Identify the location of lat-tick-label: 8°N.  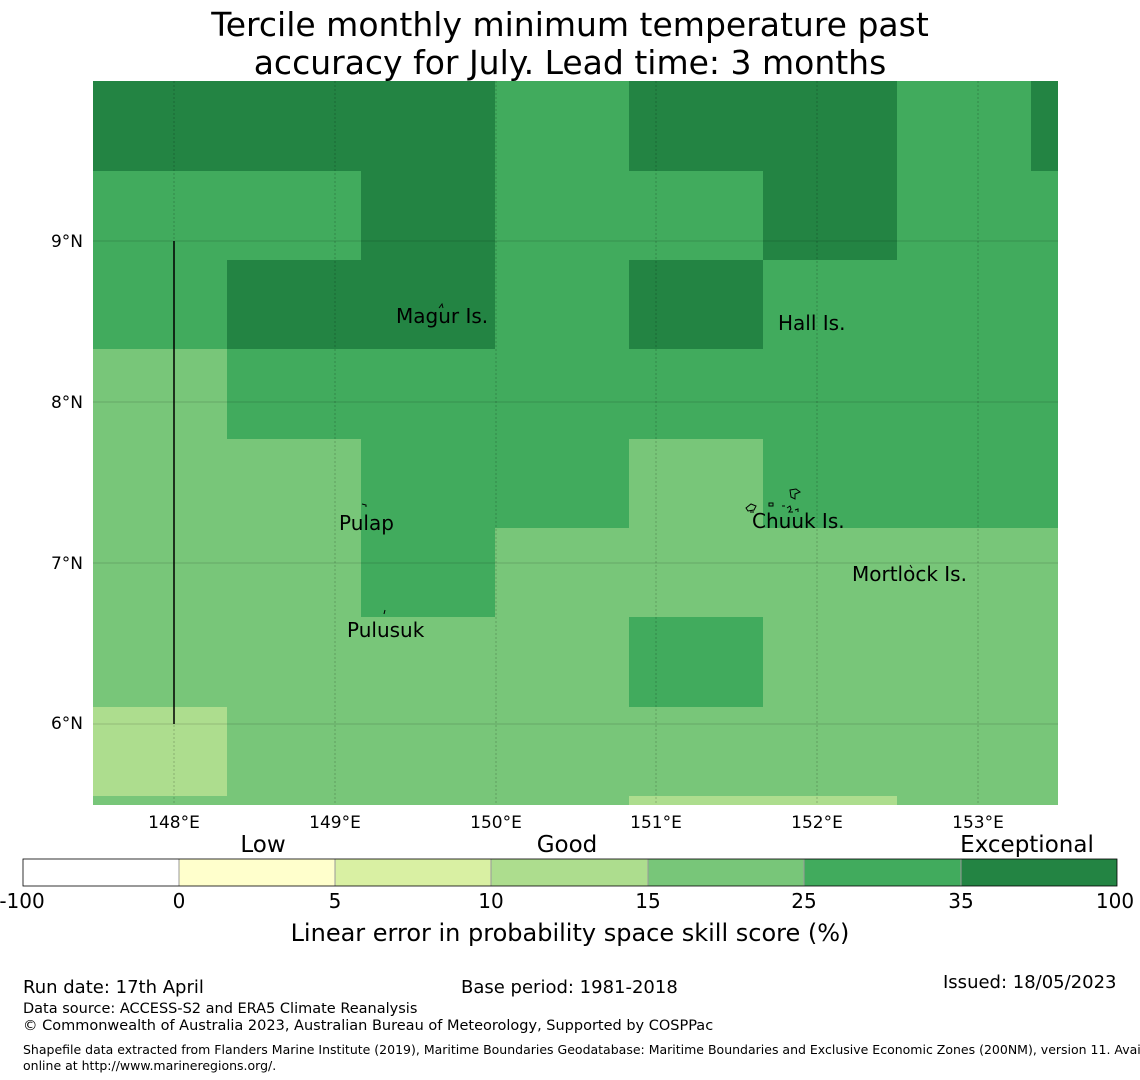
(67, 403).